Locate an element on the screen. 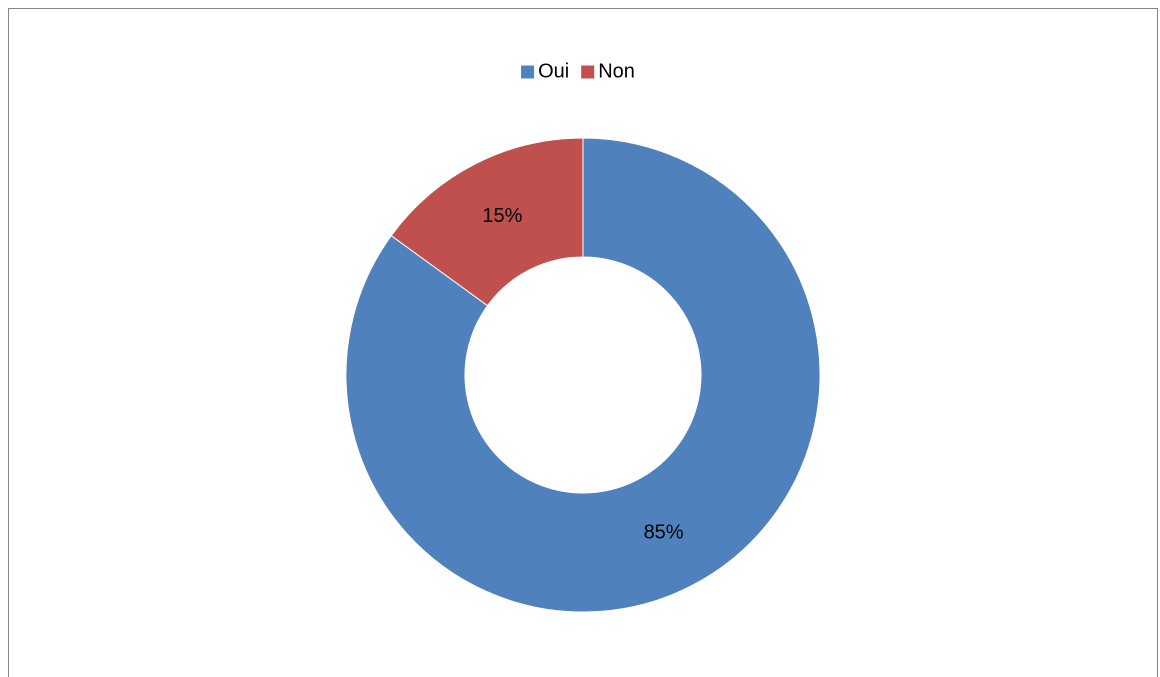  legend: Oui Non is located at coordinates (578, 71).